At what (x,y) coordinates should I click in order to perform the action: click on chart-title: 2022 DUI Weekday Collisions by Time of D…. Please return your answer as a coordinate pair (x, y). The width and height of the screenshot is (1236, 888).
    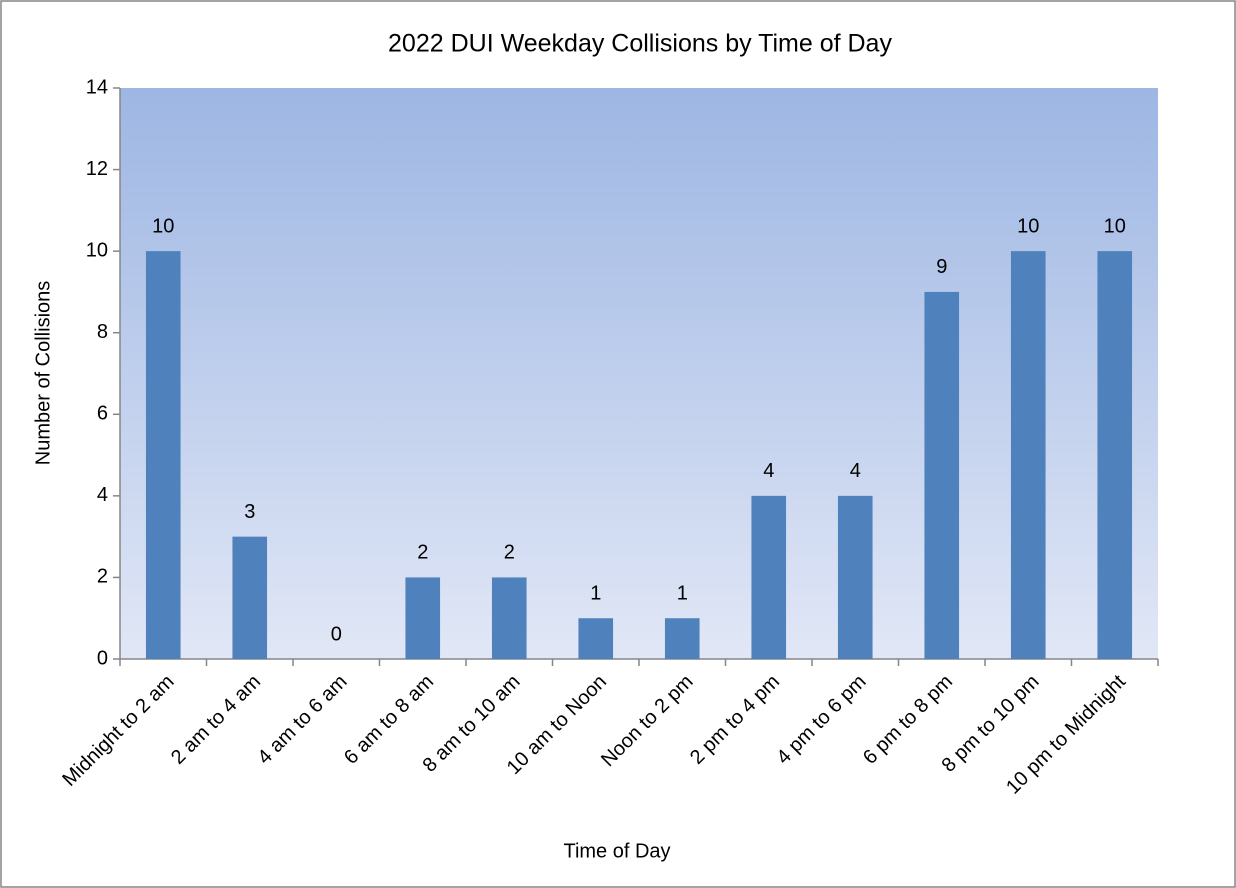
    Looking at the image, I should click on (640, 44).